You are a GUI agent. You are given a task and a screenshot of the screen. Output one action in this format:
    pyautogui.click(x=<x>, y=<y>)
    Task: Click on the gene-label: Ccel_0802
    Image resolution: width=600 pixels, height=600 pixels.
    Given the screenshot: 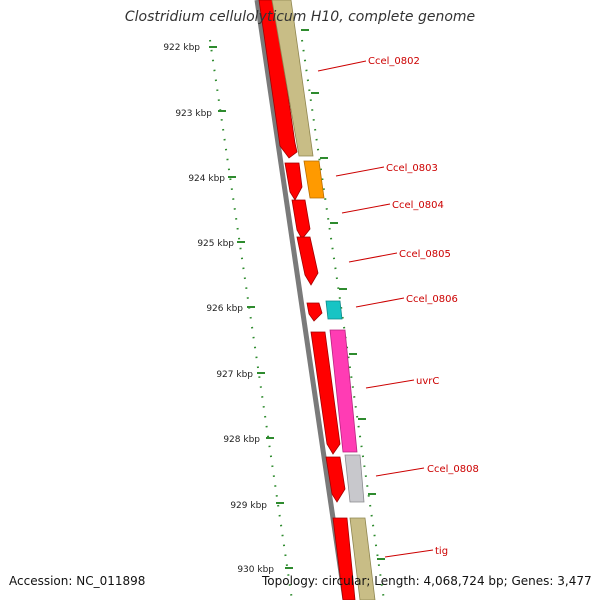 What is the action you would take?
    pyautogui.click(x=394, y=61)
    